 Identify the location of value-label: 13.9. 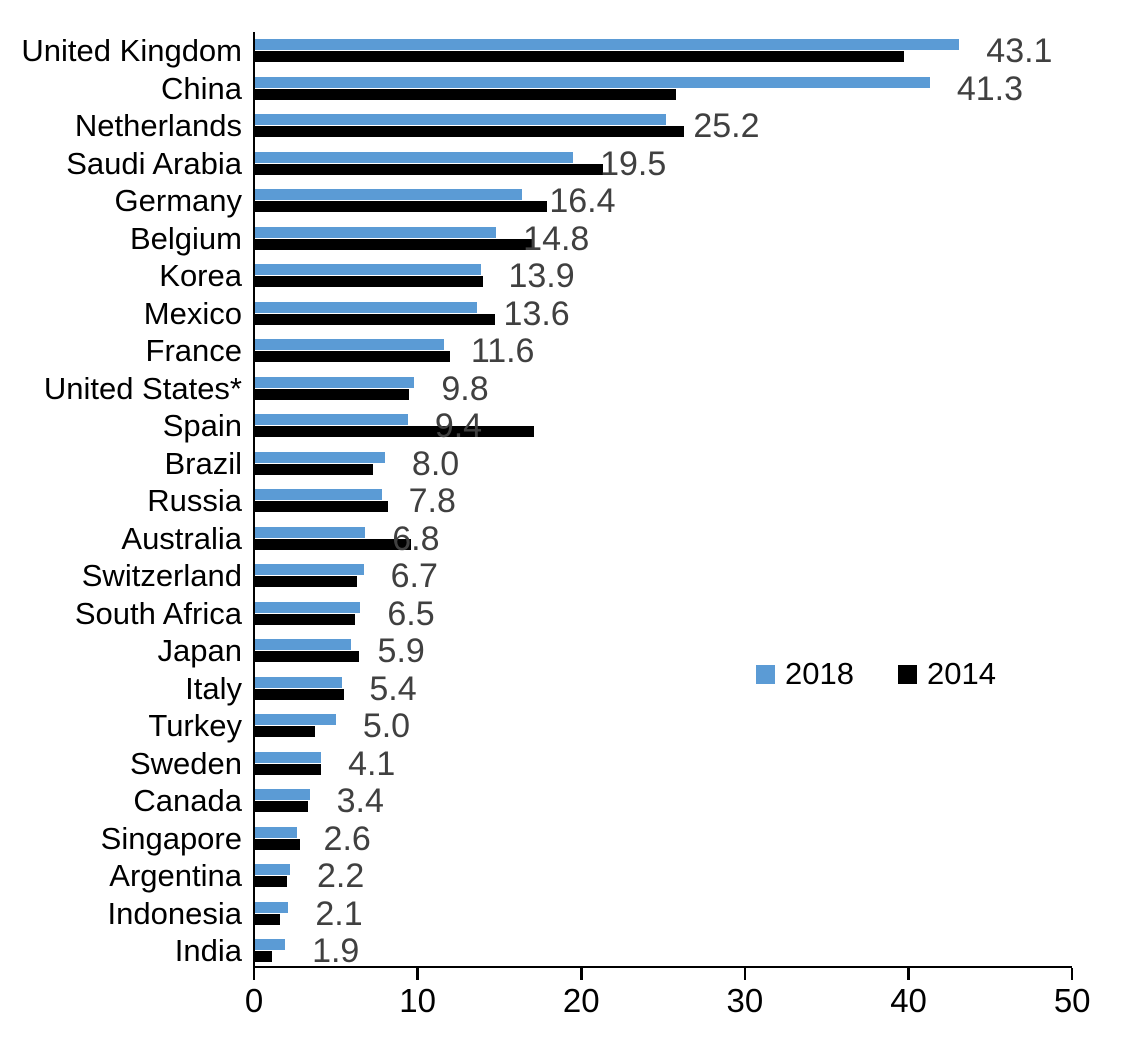
(541, 276).